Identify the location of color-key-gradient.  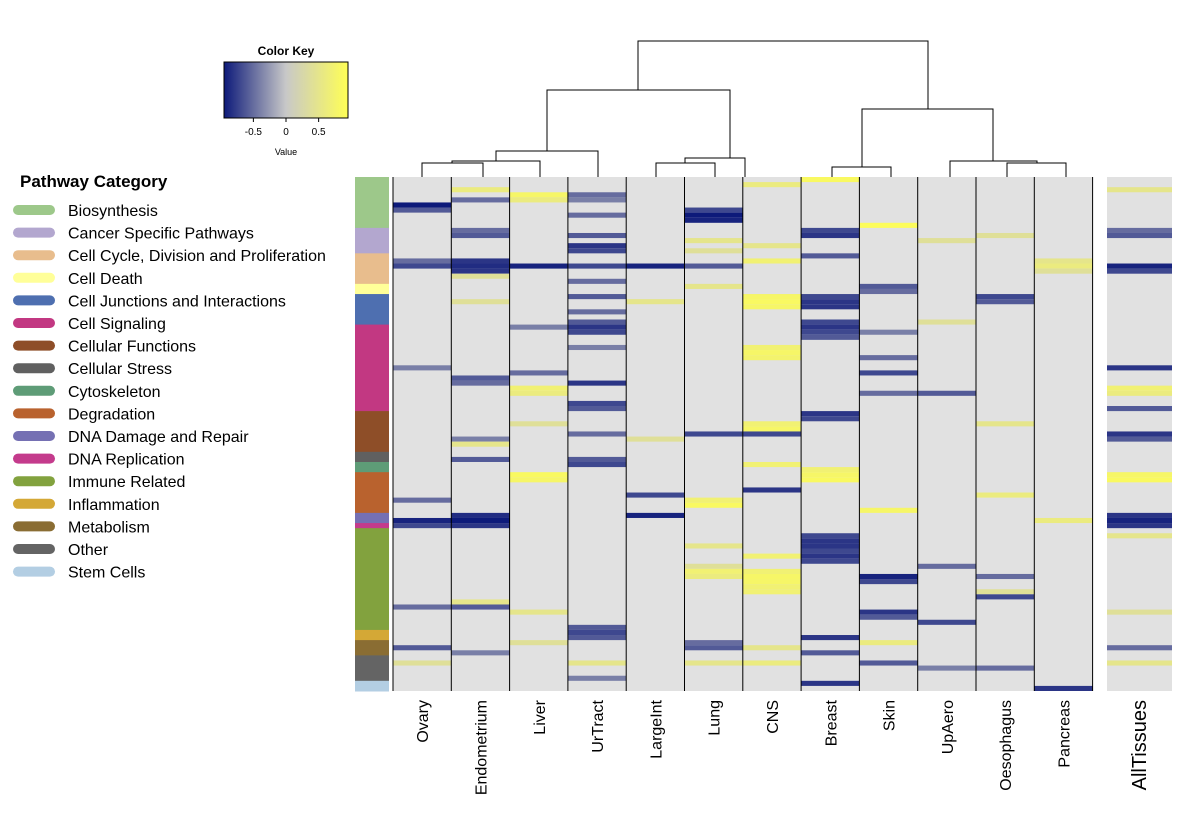
(286, 90).